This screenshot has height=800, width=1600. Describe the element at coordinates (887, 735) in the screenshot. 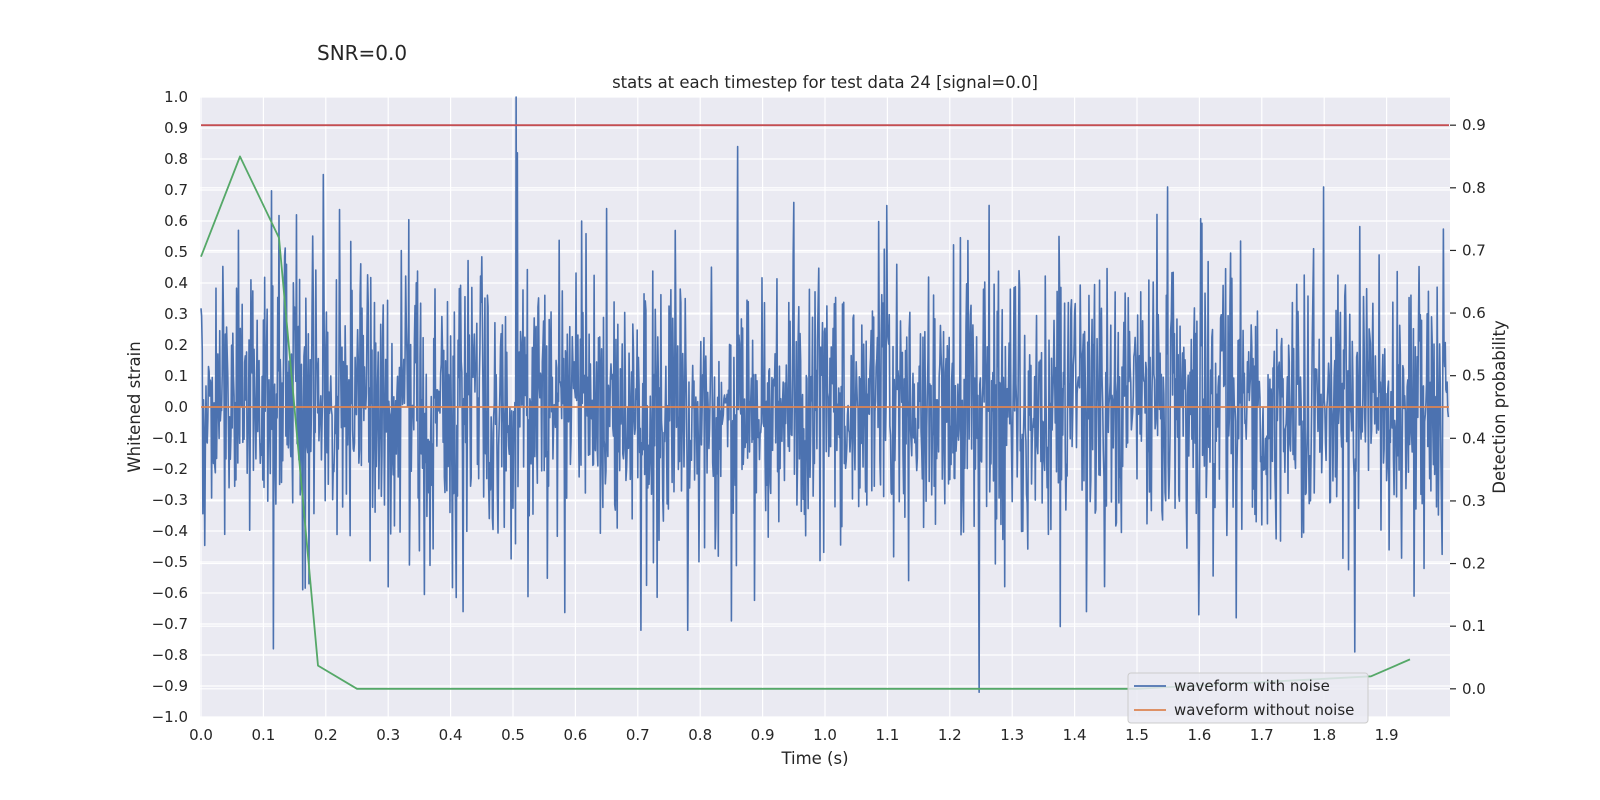

I see `x-tick-label: 1.1` at that location.